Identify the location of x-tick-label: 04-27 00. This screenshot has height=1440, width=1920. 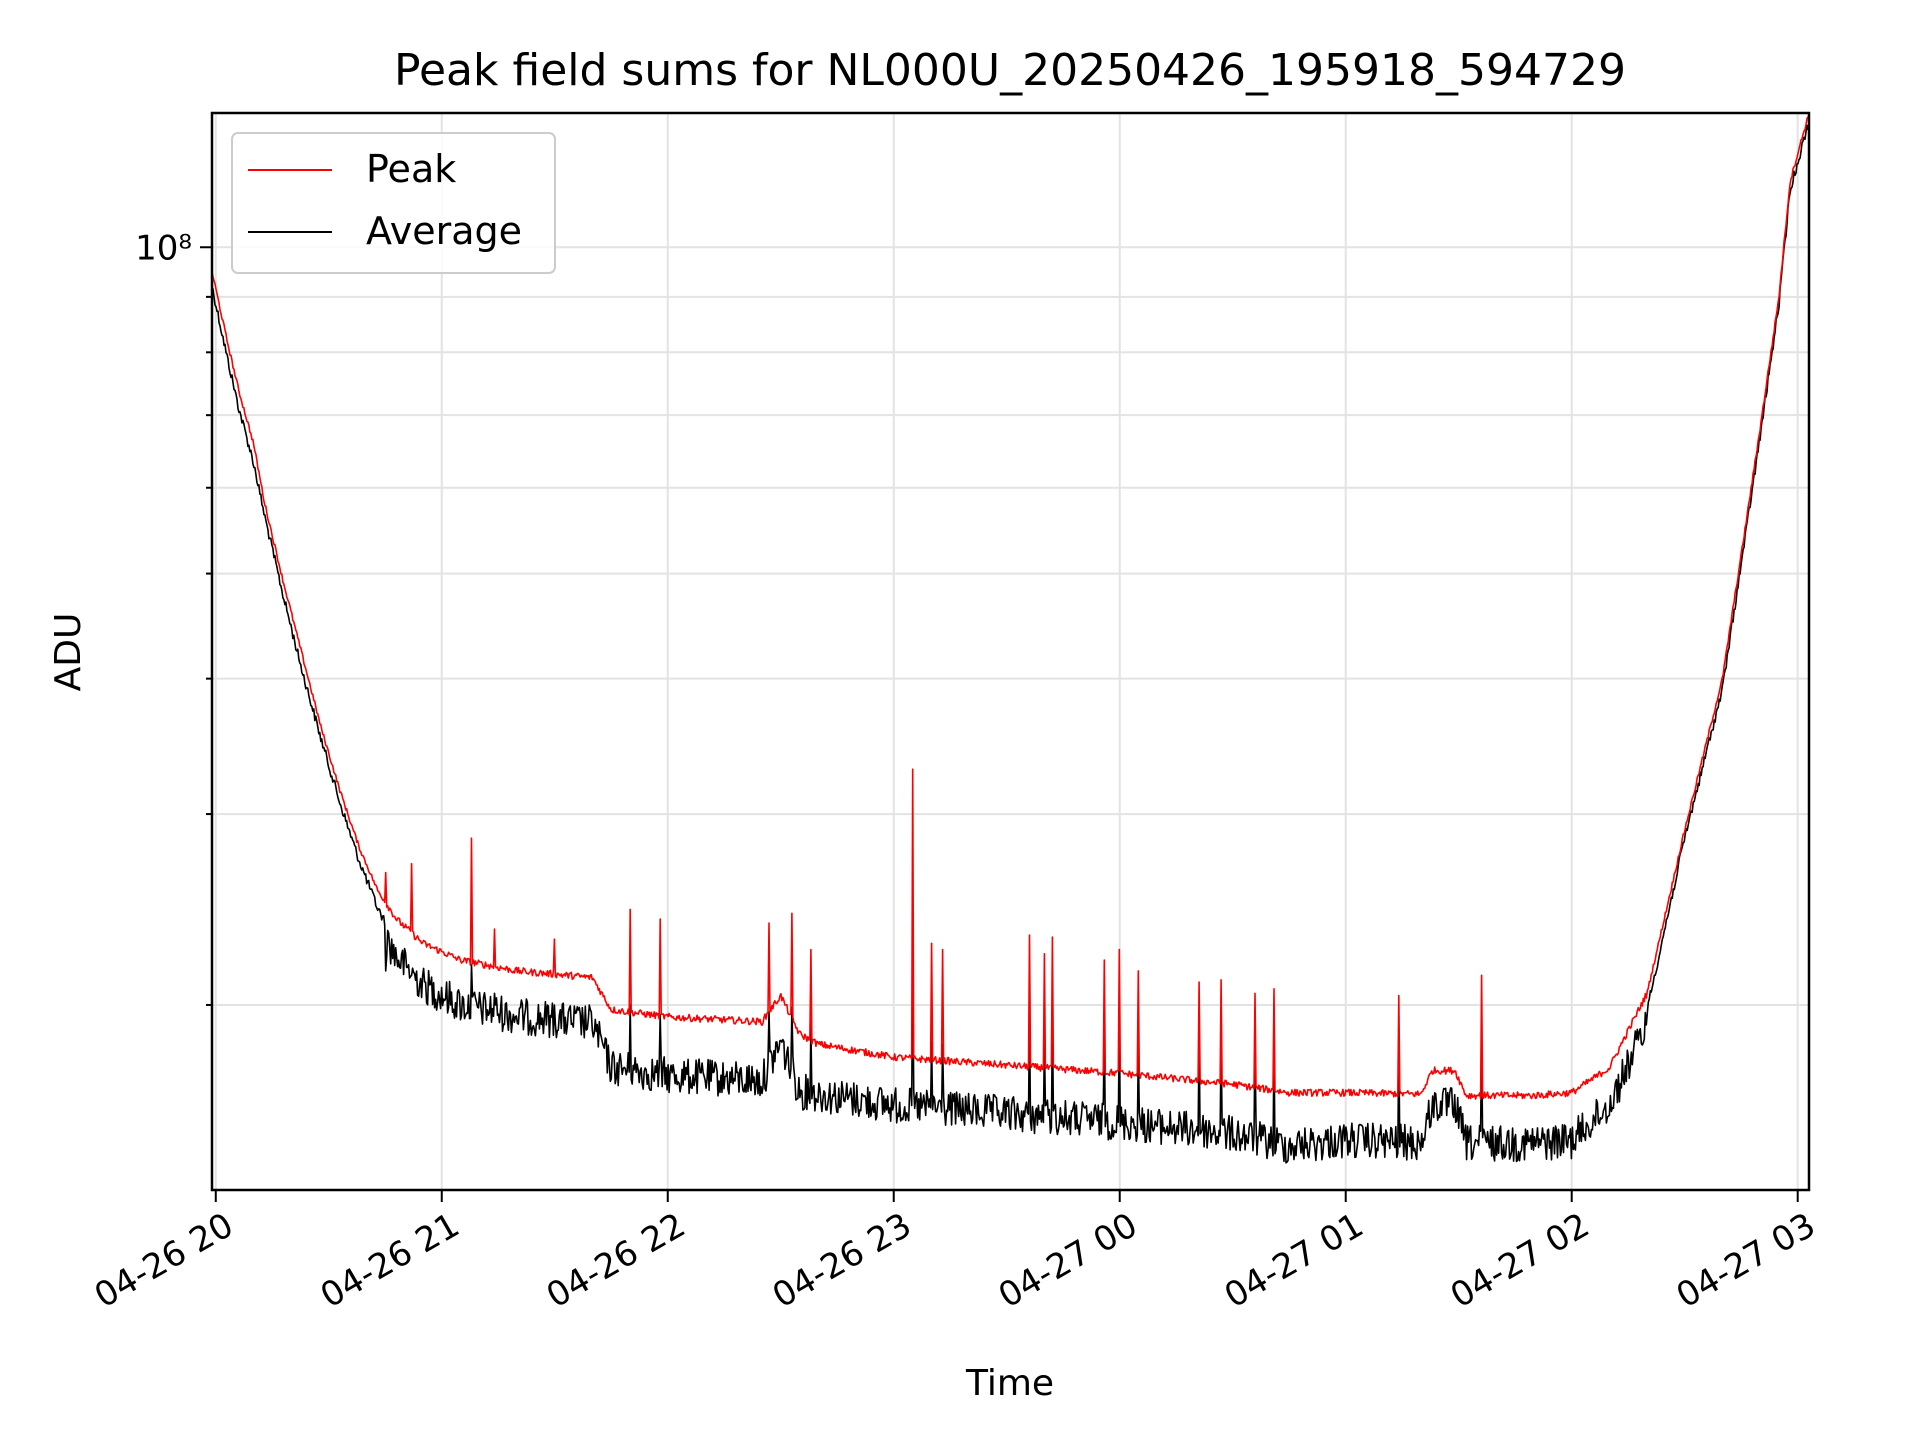
(1068, 1260).